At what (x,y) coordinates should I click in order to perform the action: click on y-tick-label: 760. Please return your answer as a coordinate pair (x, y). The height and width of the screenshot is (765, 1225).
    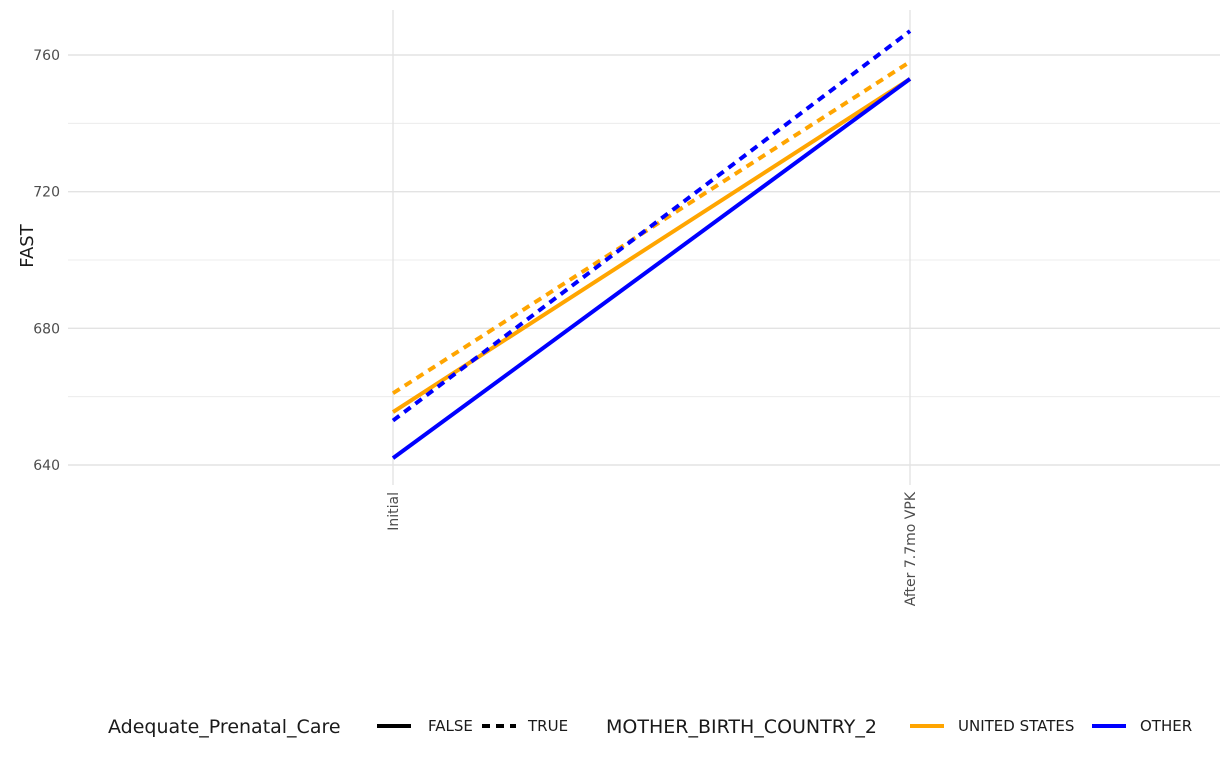
    Looking at the image, I should click on (46, 56).